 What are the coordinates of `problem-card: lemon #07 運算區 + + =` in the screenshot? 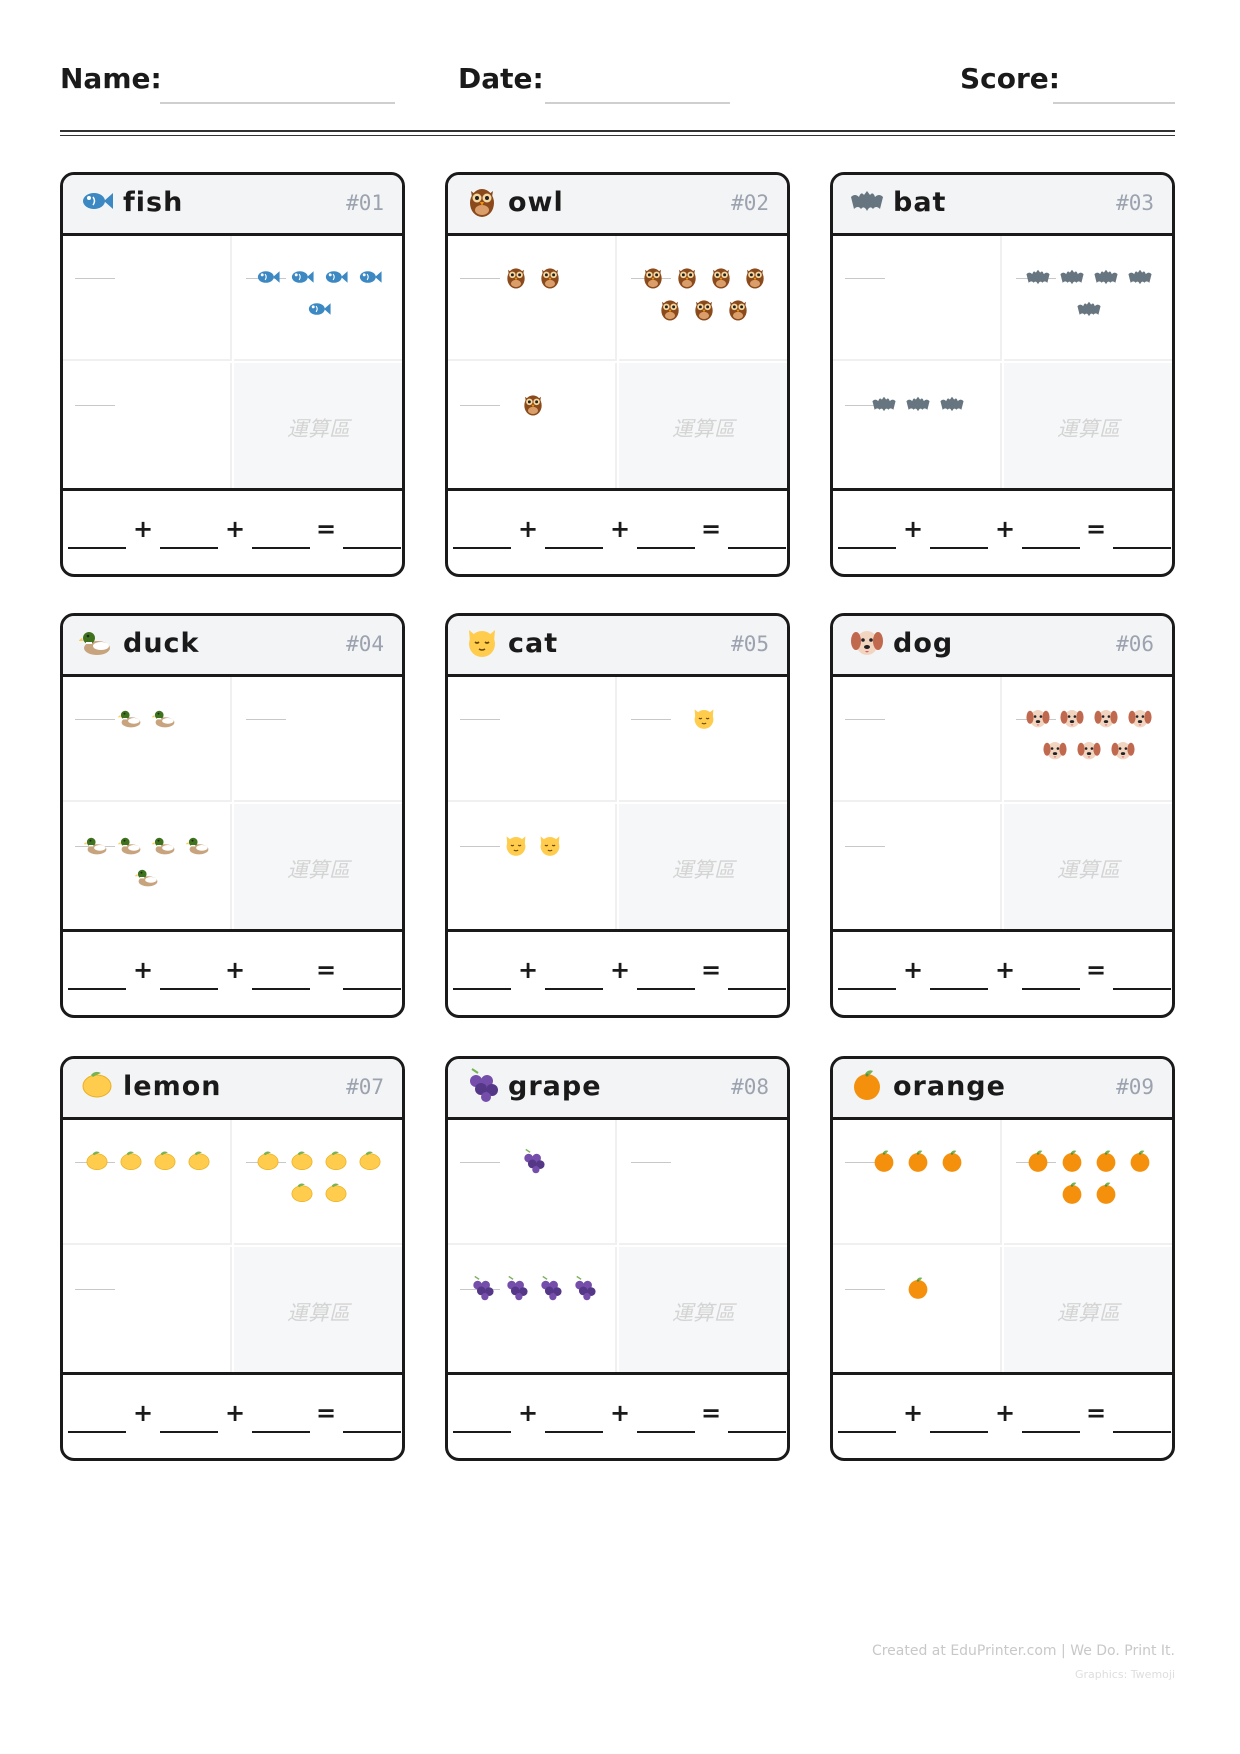 It's located at (232, 1258).